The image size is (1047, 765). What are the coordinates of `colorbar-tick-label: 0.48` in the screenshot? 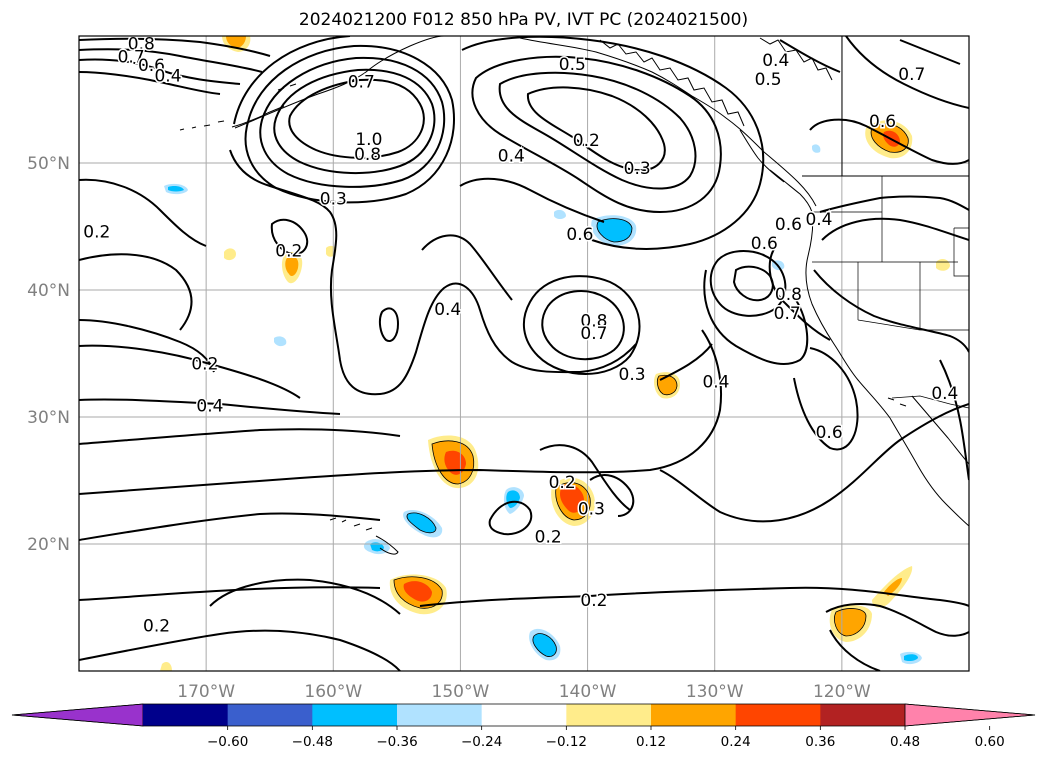 It's located at (905, 742).